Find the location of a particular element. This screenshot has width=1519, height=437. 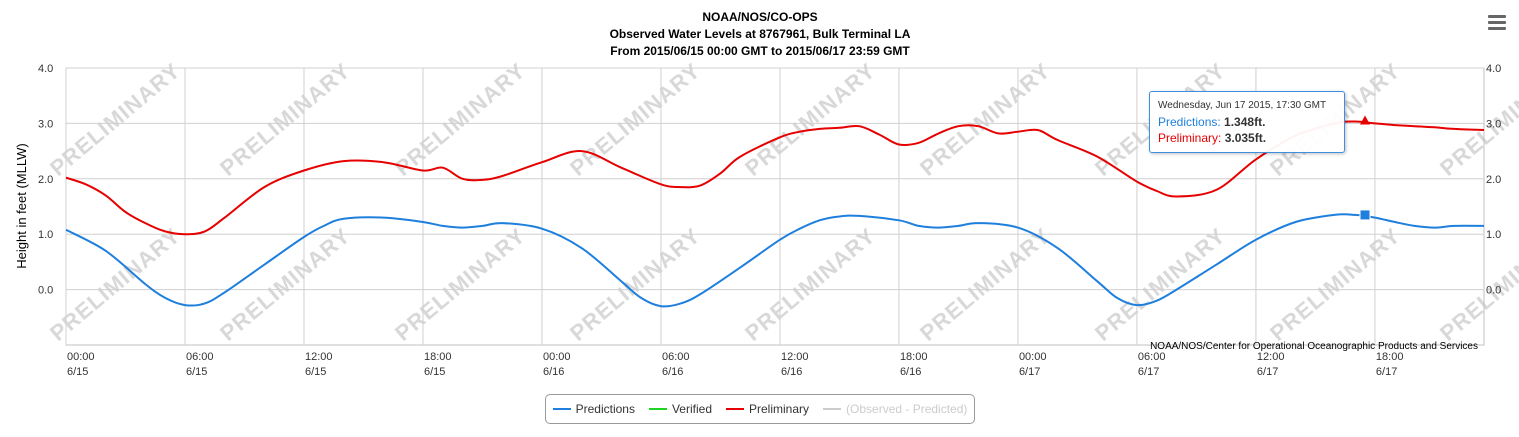

tooltip-predictions-value: 1.348ft. is located at coordinates (1245, 122).